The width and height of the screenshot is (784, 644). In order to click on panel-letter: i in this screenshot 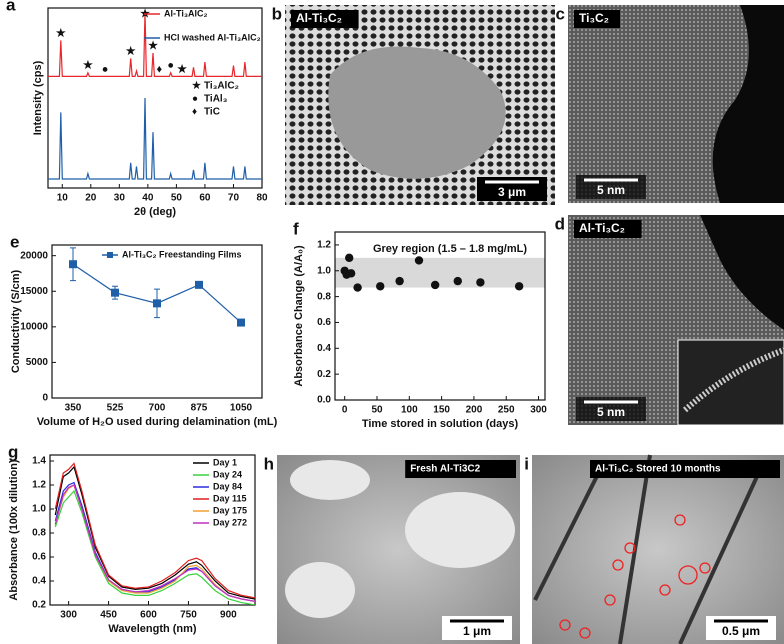, I will do `click(526, 463)`.